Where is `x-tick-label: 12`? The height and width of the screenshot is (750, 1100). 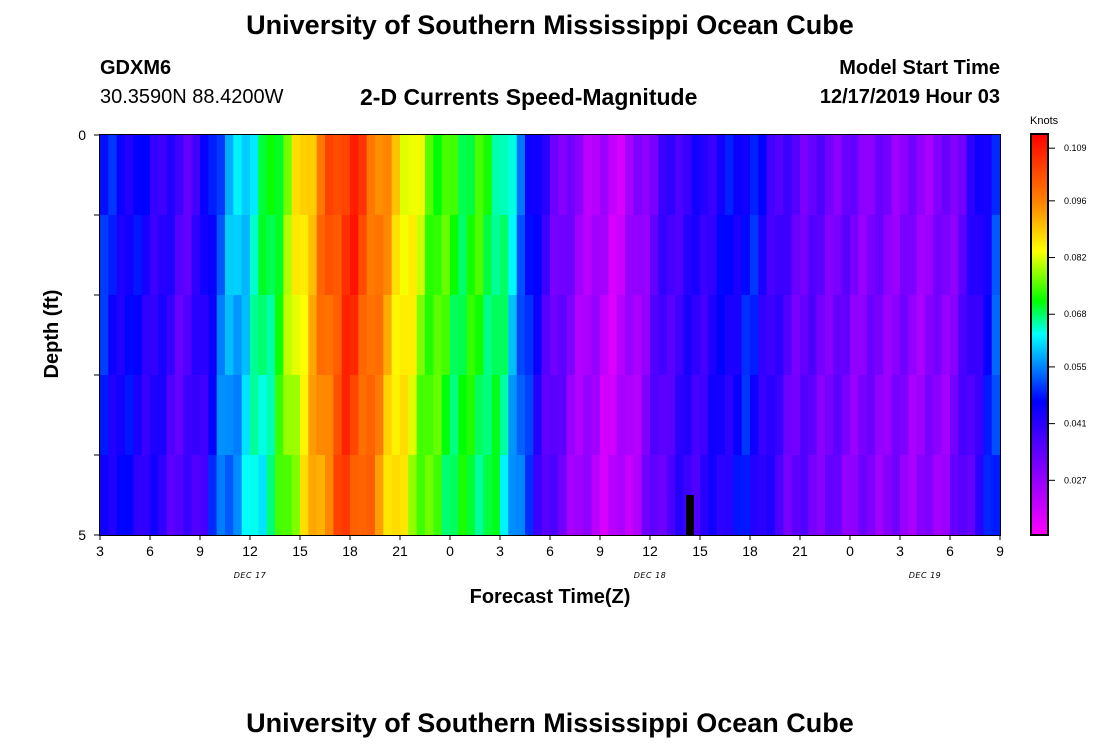
x-tick-label: 12 is located at coordinates (650, 551).